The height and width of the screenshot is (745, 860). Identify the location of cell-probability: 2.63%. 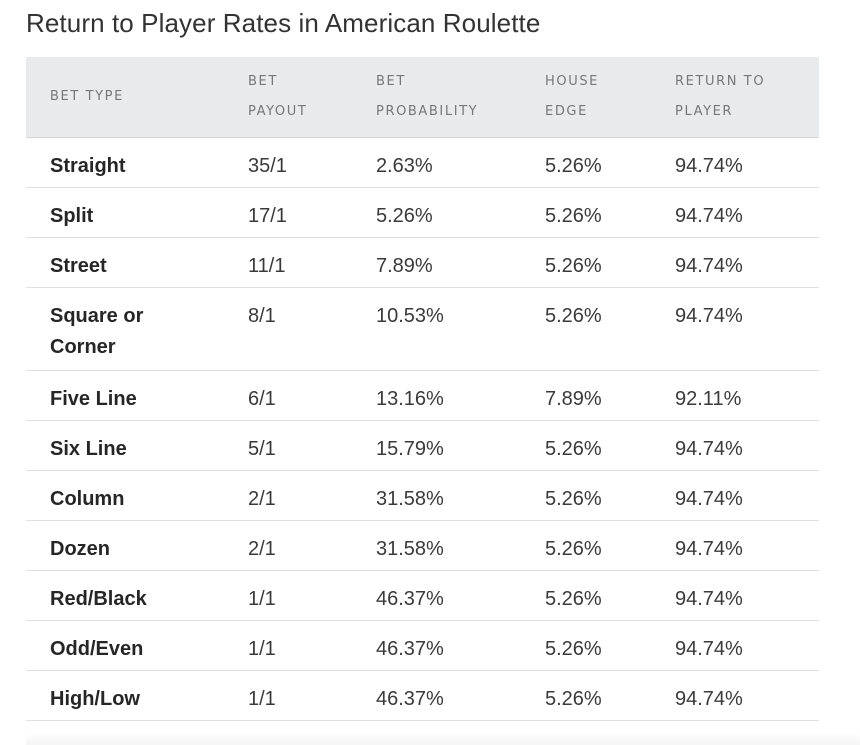
(436, 162).